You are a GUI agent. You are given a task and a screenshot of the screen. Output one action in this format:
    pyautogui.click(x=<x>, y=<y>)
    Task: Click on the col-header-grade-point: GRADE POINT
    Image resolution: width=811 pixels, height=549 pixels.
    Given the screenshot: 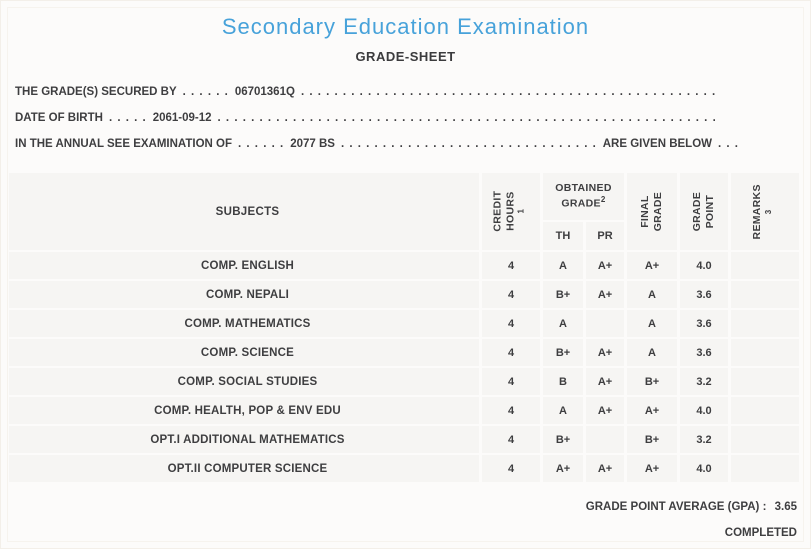 What is the action you would take?
    pyautogui.click(x=704, y=211)
    